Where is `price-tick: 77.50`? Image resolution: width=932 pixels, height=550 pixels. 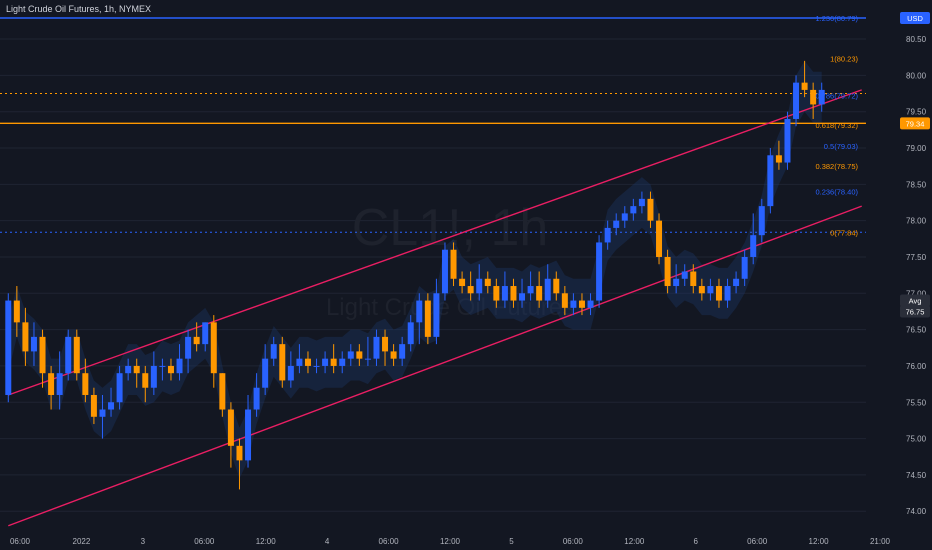 price-tick: 77.50 is located at coordinates (916, 257).